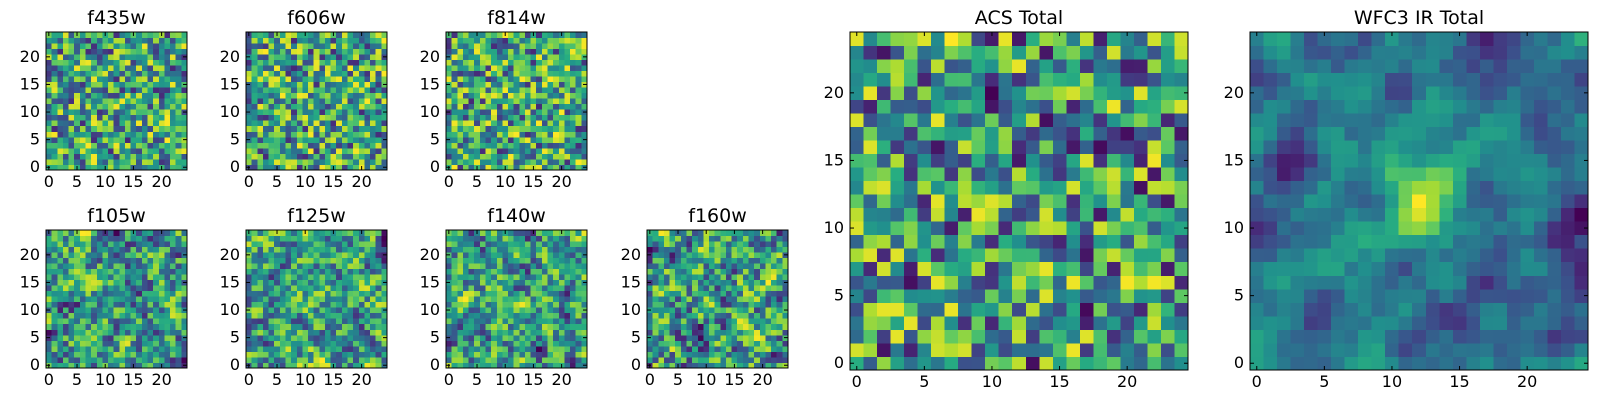 The width and height of the screenshot is (1600, 400). Describe the element at coordinates (517, 299) in the screenshot. I see `heatmap-image` at that location.